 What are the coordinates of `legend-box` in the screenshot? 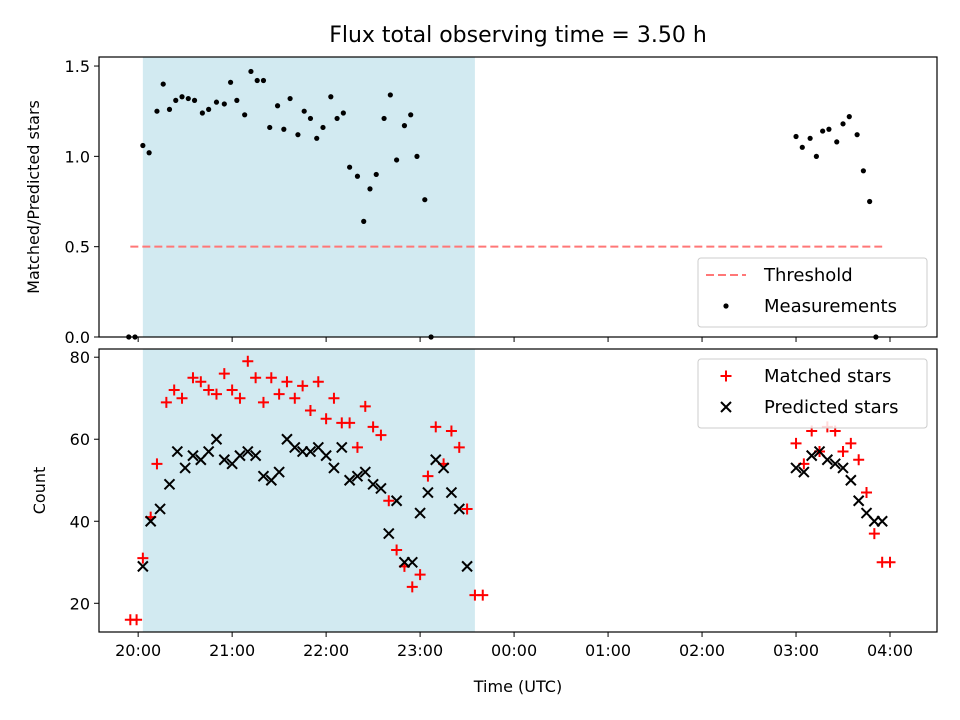 It's located at (812, 393).